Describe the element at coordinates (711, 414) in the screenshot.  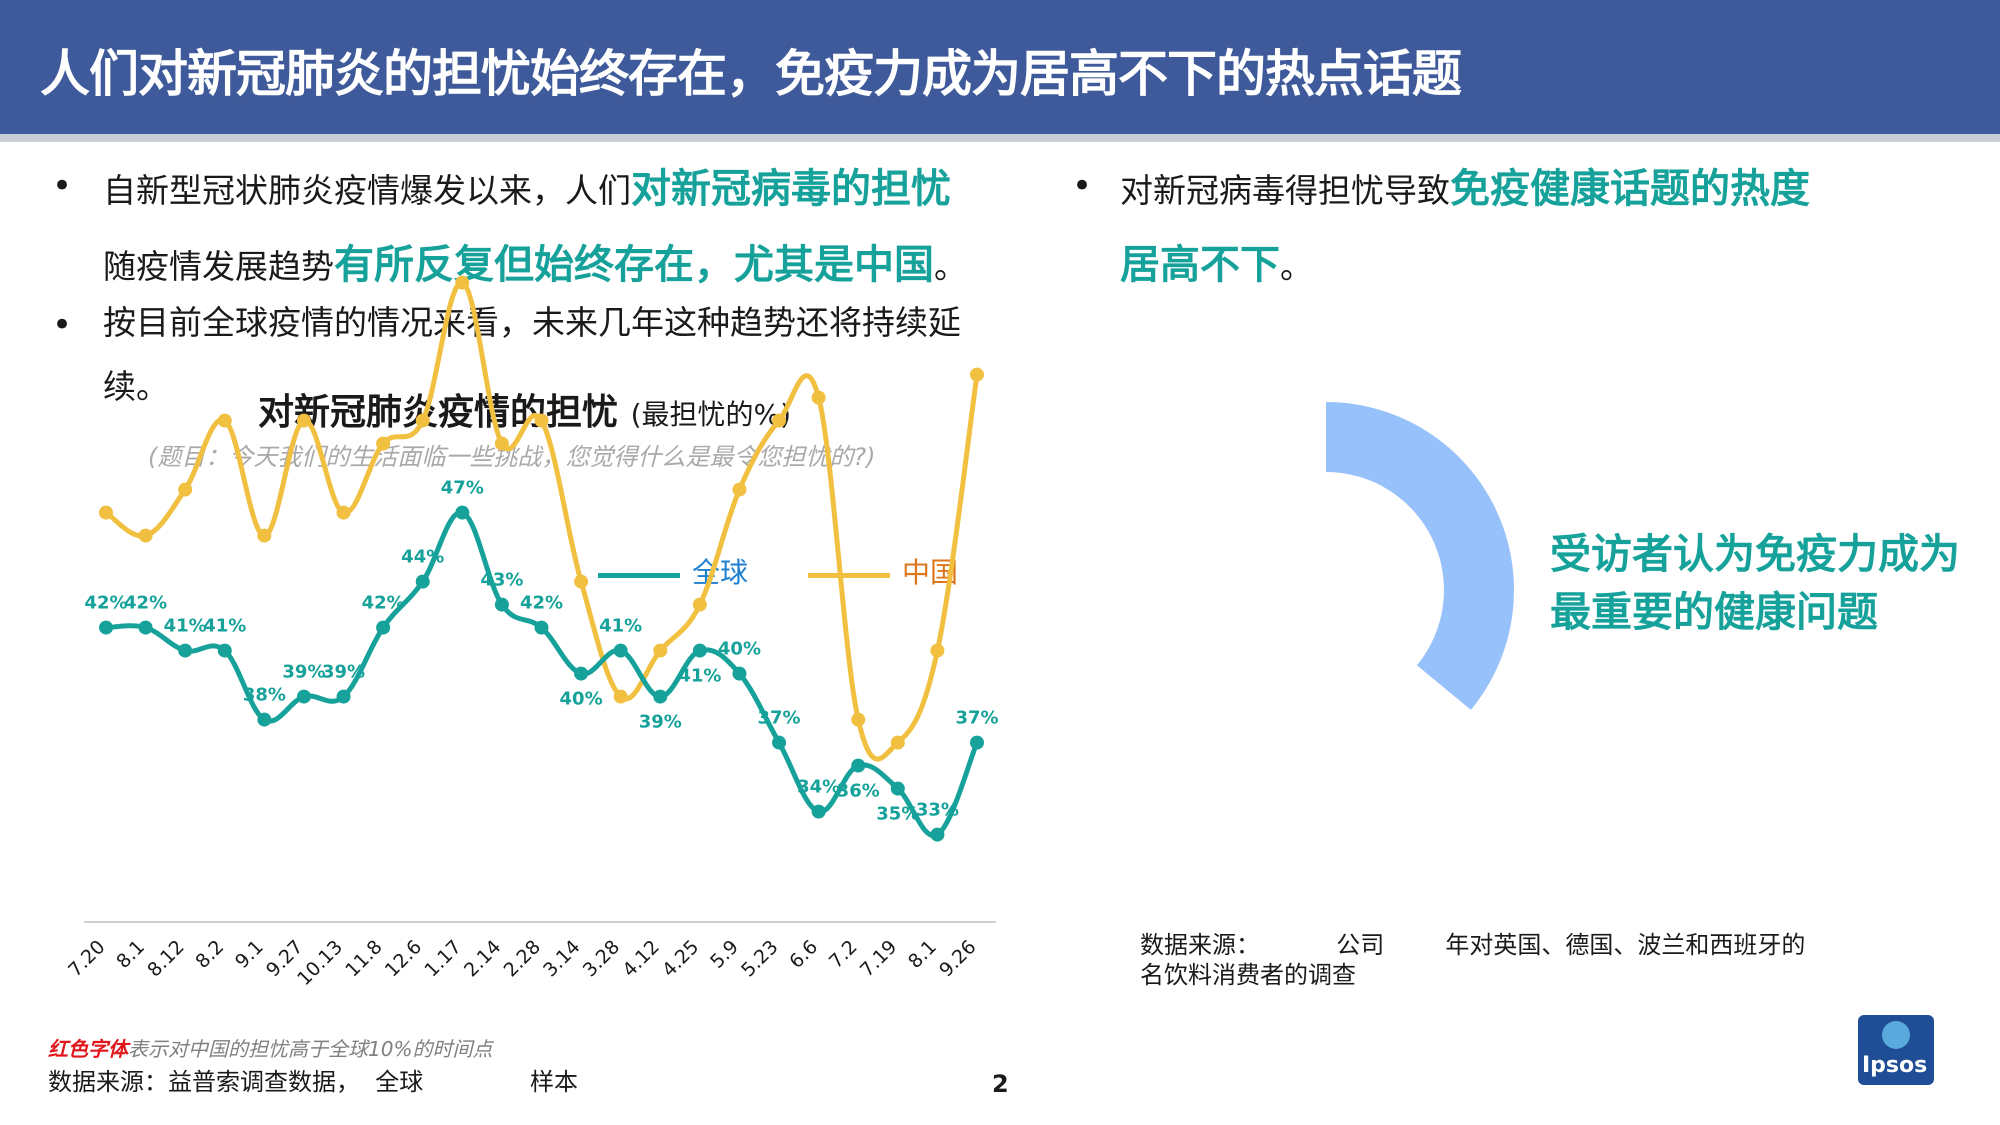
I see `chart-title-unit: (最担忧的%)` at that location.